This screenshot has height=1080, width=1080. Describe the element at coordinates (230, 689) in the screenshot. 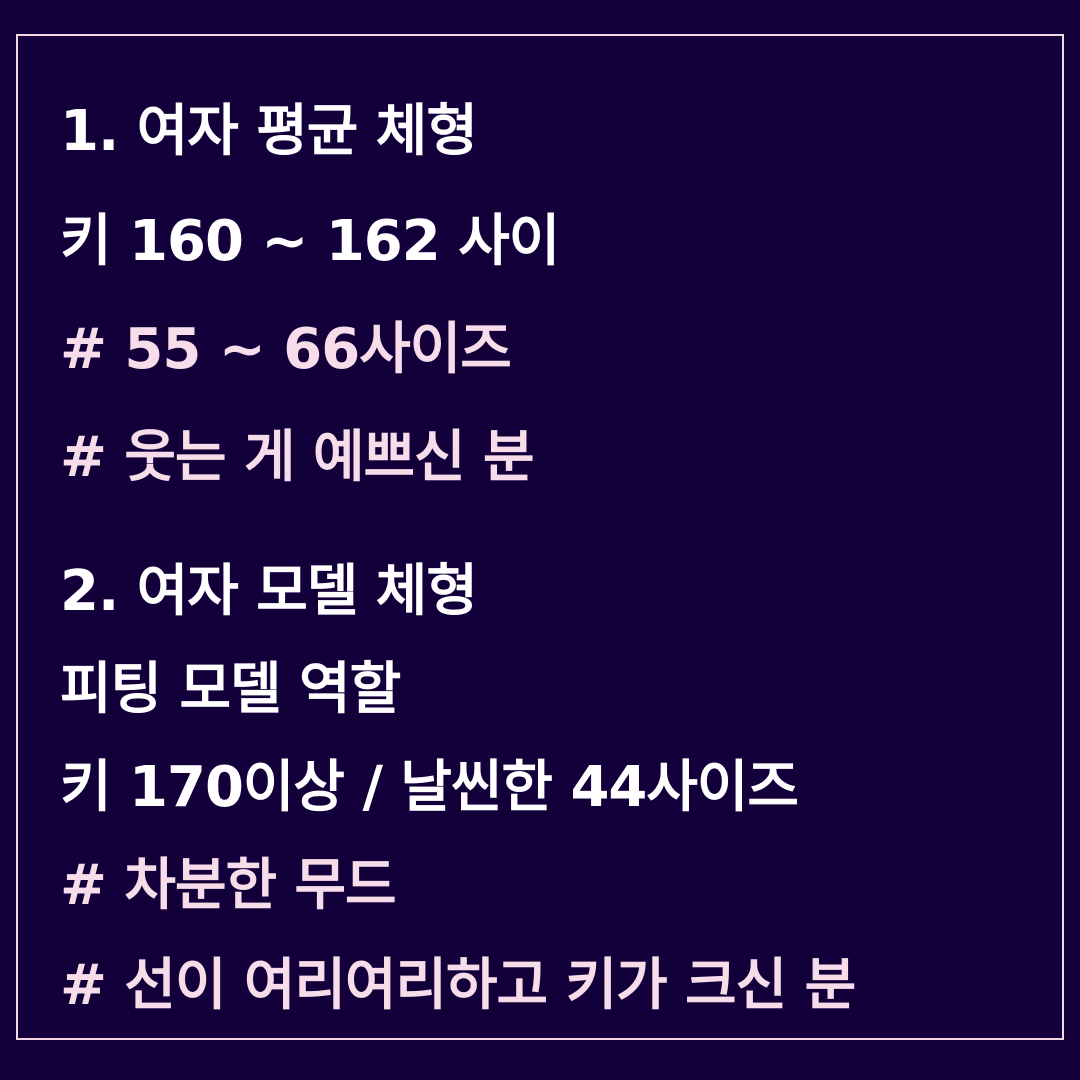

I see `section2-role: 피팅 모델 역할` at that location.